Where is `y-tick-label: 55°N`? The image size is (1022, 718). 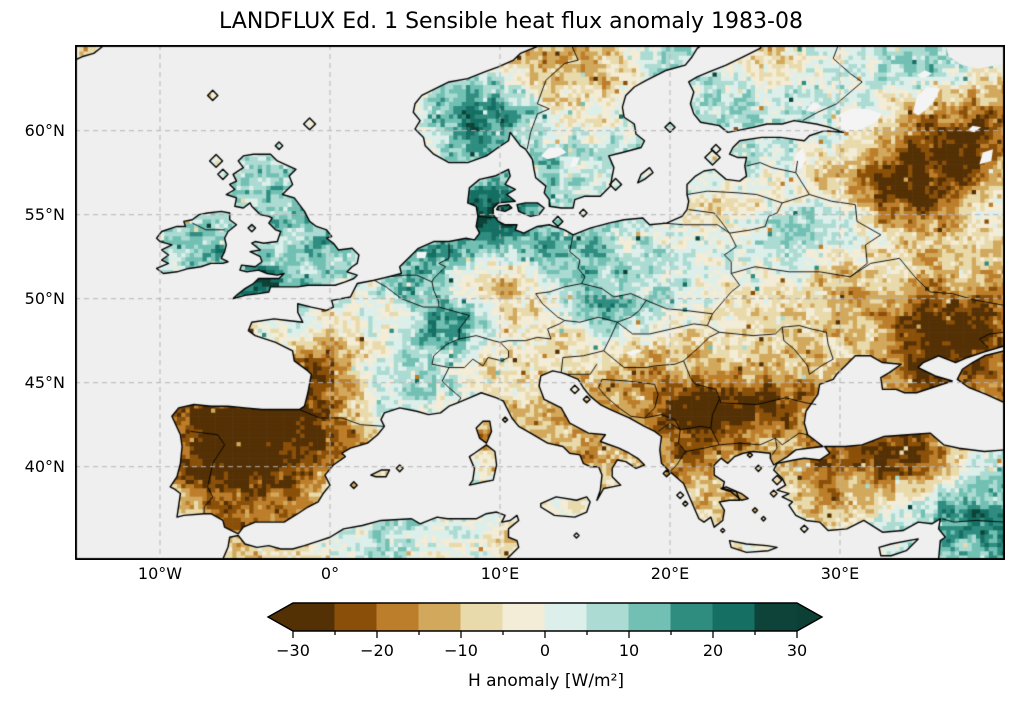 y-tick-label: 55°N is located at coordinates (44, 214).